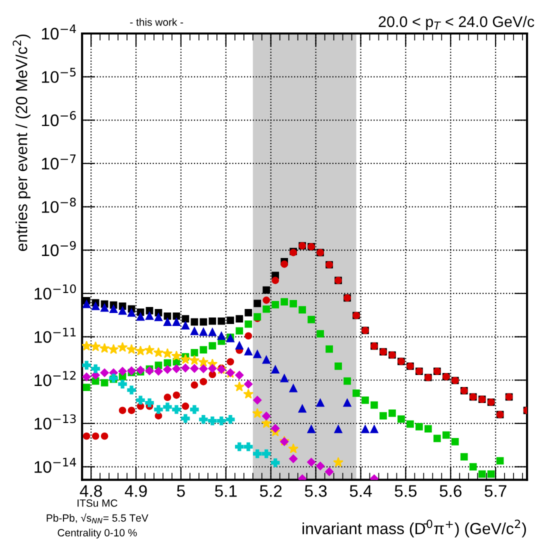  What do you see at coordinates (59, 248) in the screenshot?
I see `y-tick-label: 10$^{−9}$` at bounding box center [59, 248].